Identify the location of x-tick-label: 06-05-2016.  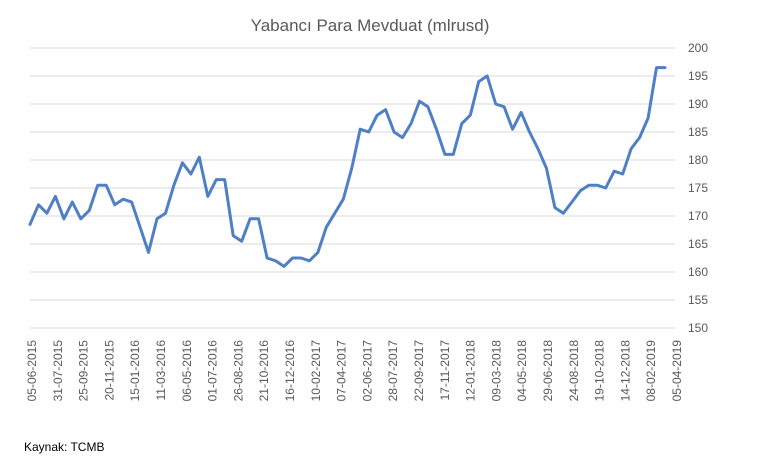
(187, 371).